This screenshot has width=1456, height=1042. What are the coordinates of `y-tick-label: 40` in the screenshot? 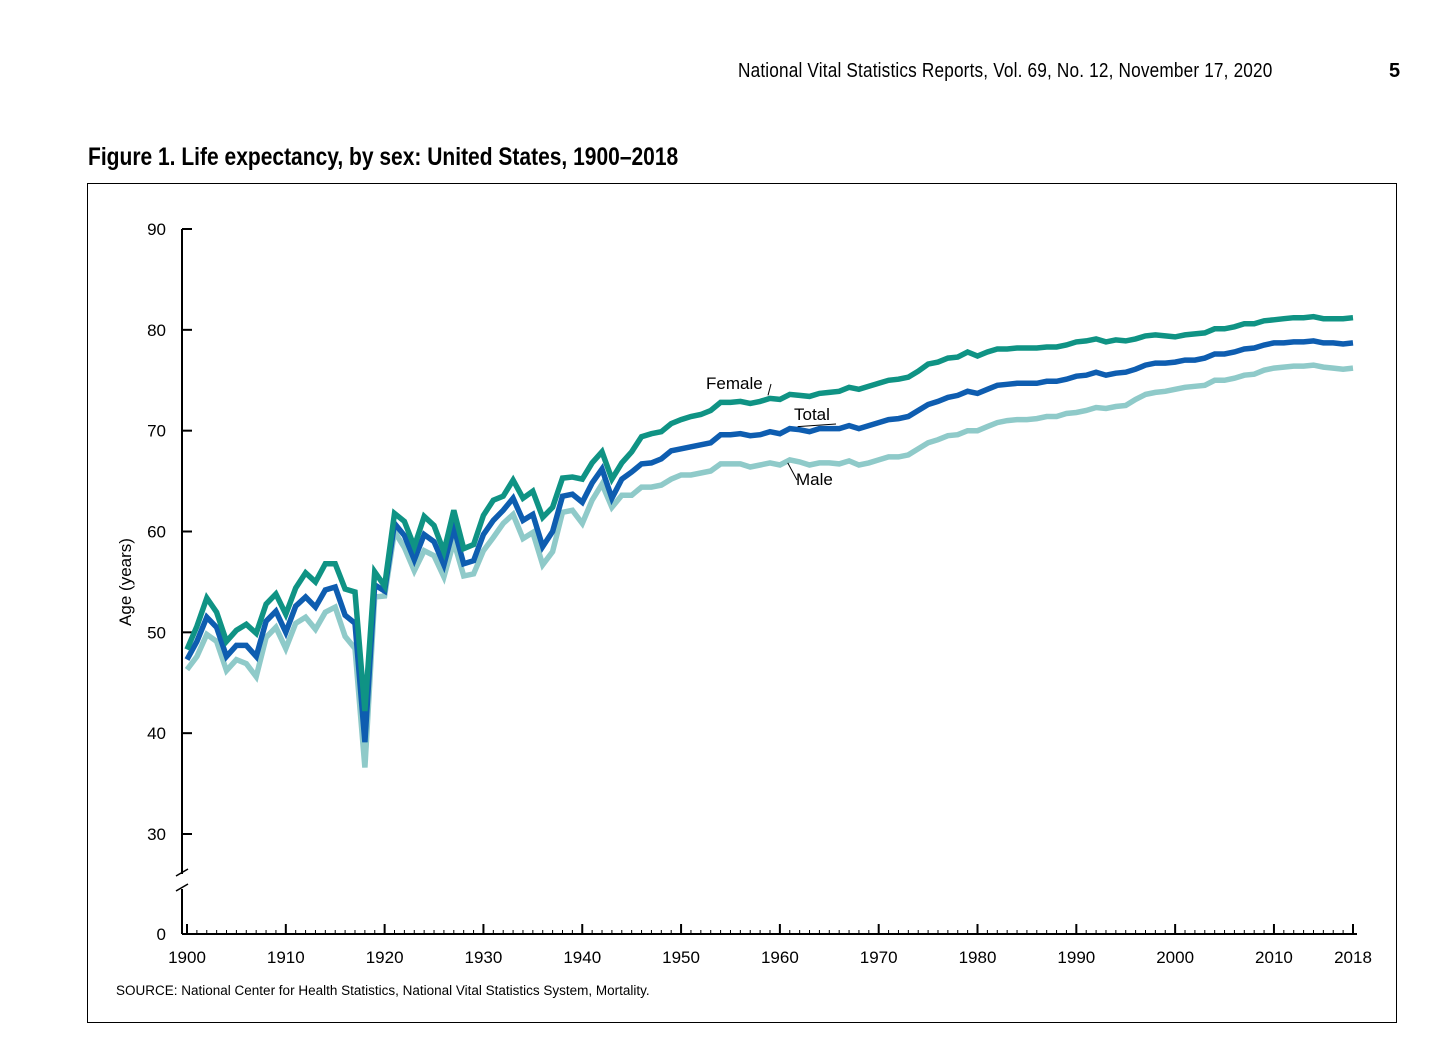 It's located at (156, 733).